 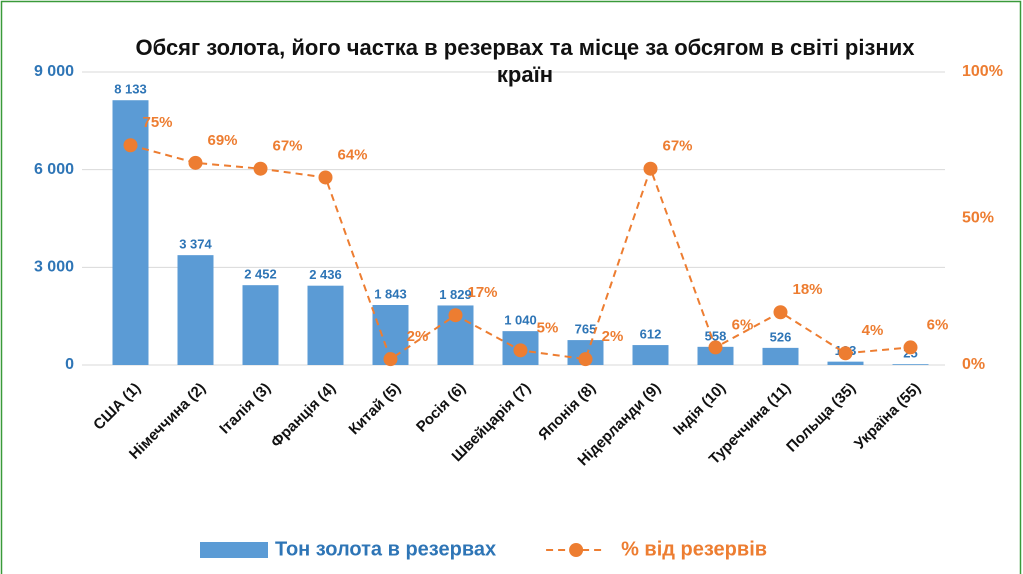 What do you see at coordinates (117, 407) in the screenshot?
I see `x-tick-label: США (1)` at bounding box center [117, 407].